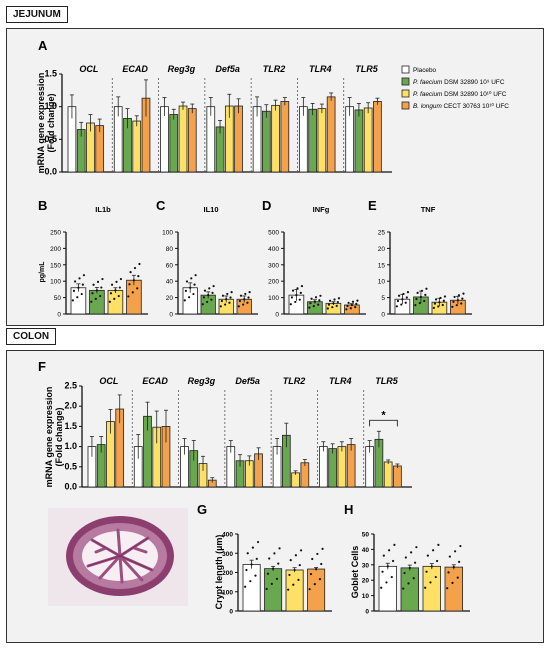  Describe the element at coordinates (366, 535) in the screenshot. I see `y-tick-label-H: 50` at that location.